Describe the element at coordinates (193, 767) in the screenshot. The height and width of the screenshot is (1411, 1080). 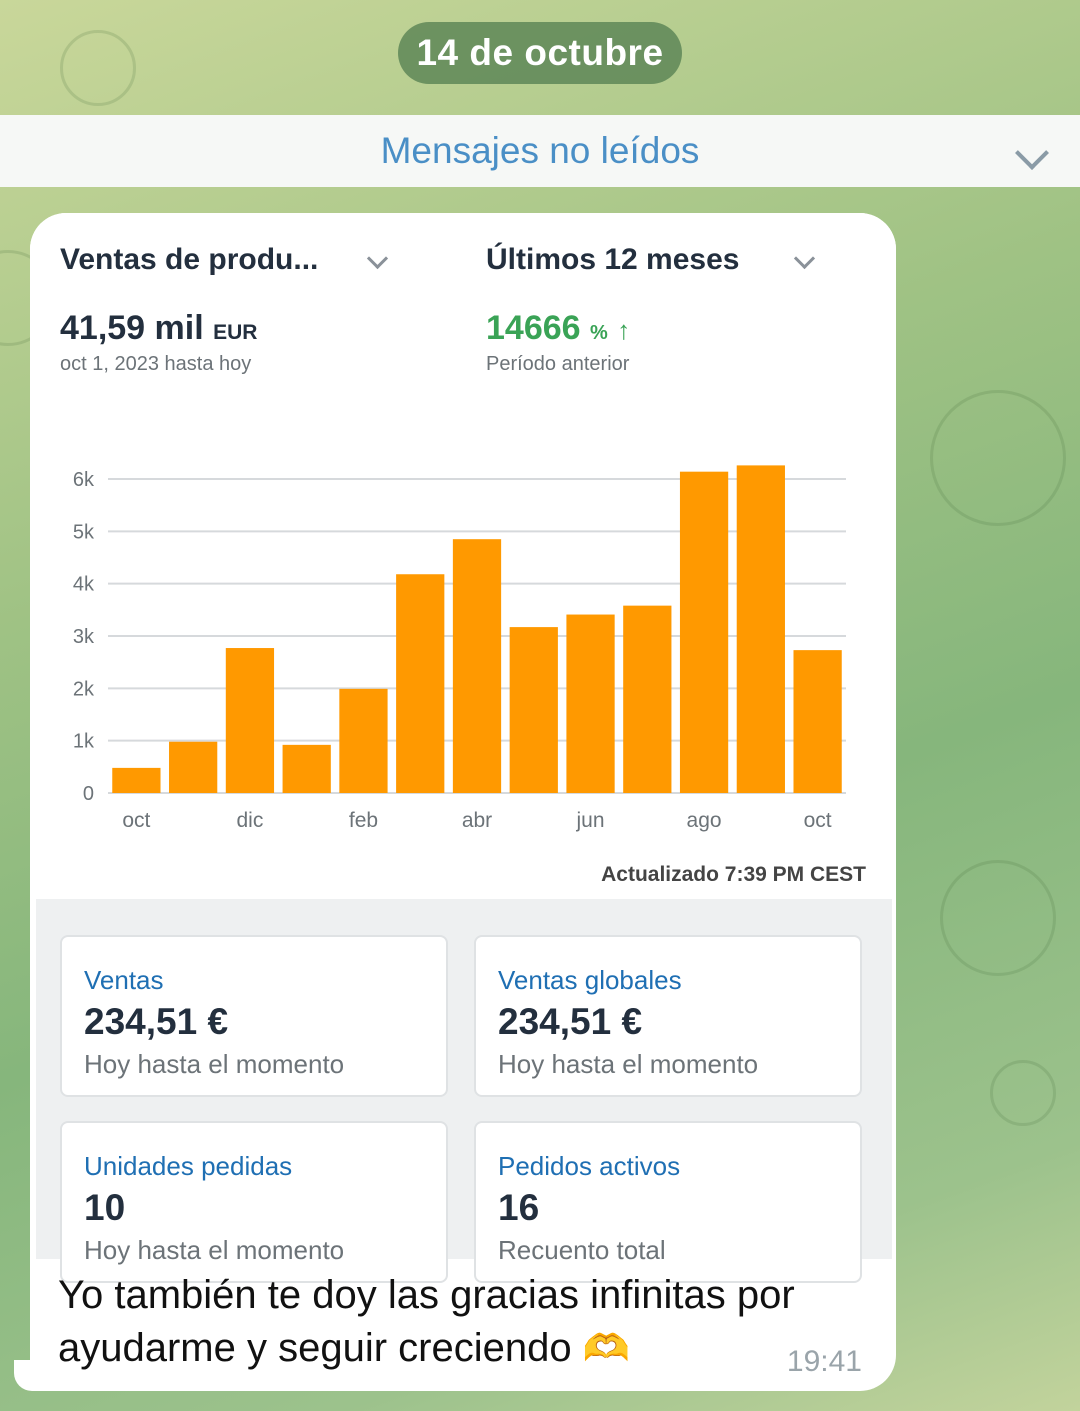
I see `bar-nov` at that location.